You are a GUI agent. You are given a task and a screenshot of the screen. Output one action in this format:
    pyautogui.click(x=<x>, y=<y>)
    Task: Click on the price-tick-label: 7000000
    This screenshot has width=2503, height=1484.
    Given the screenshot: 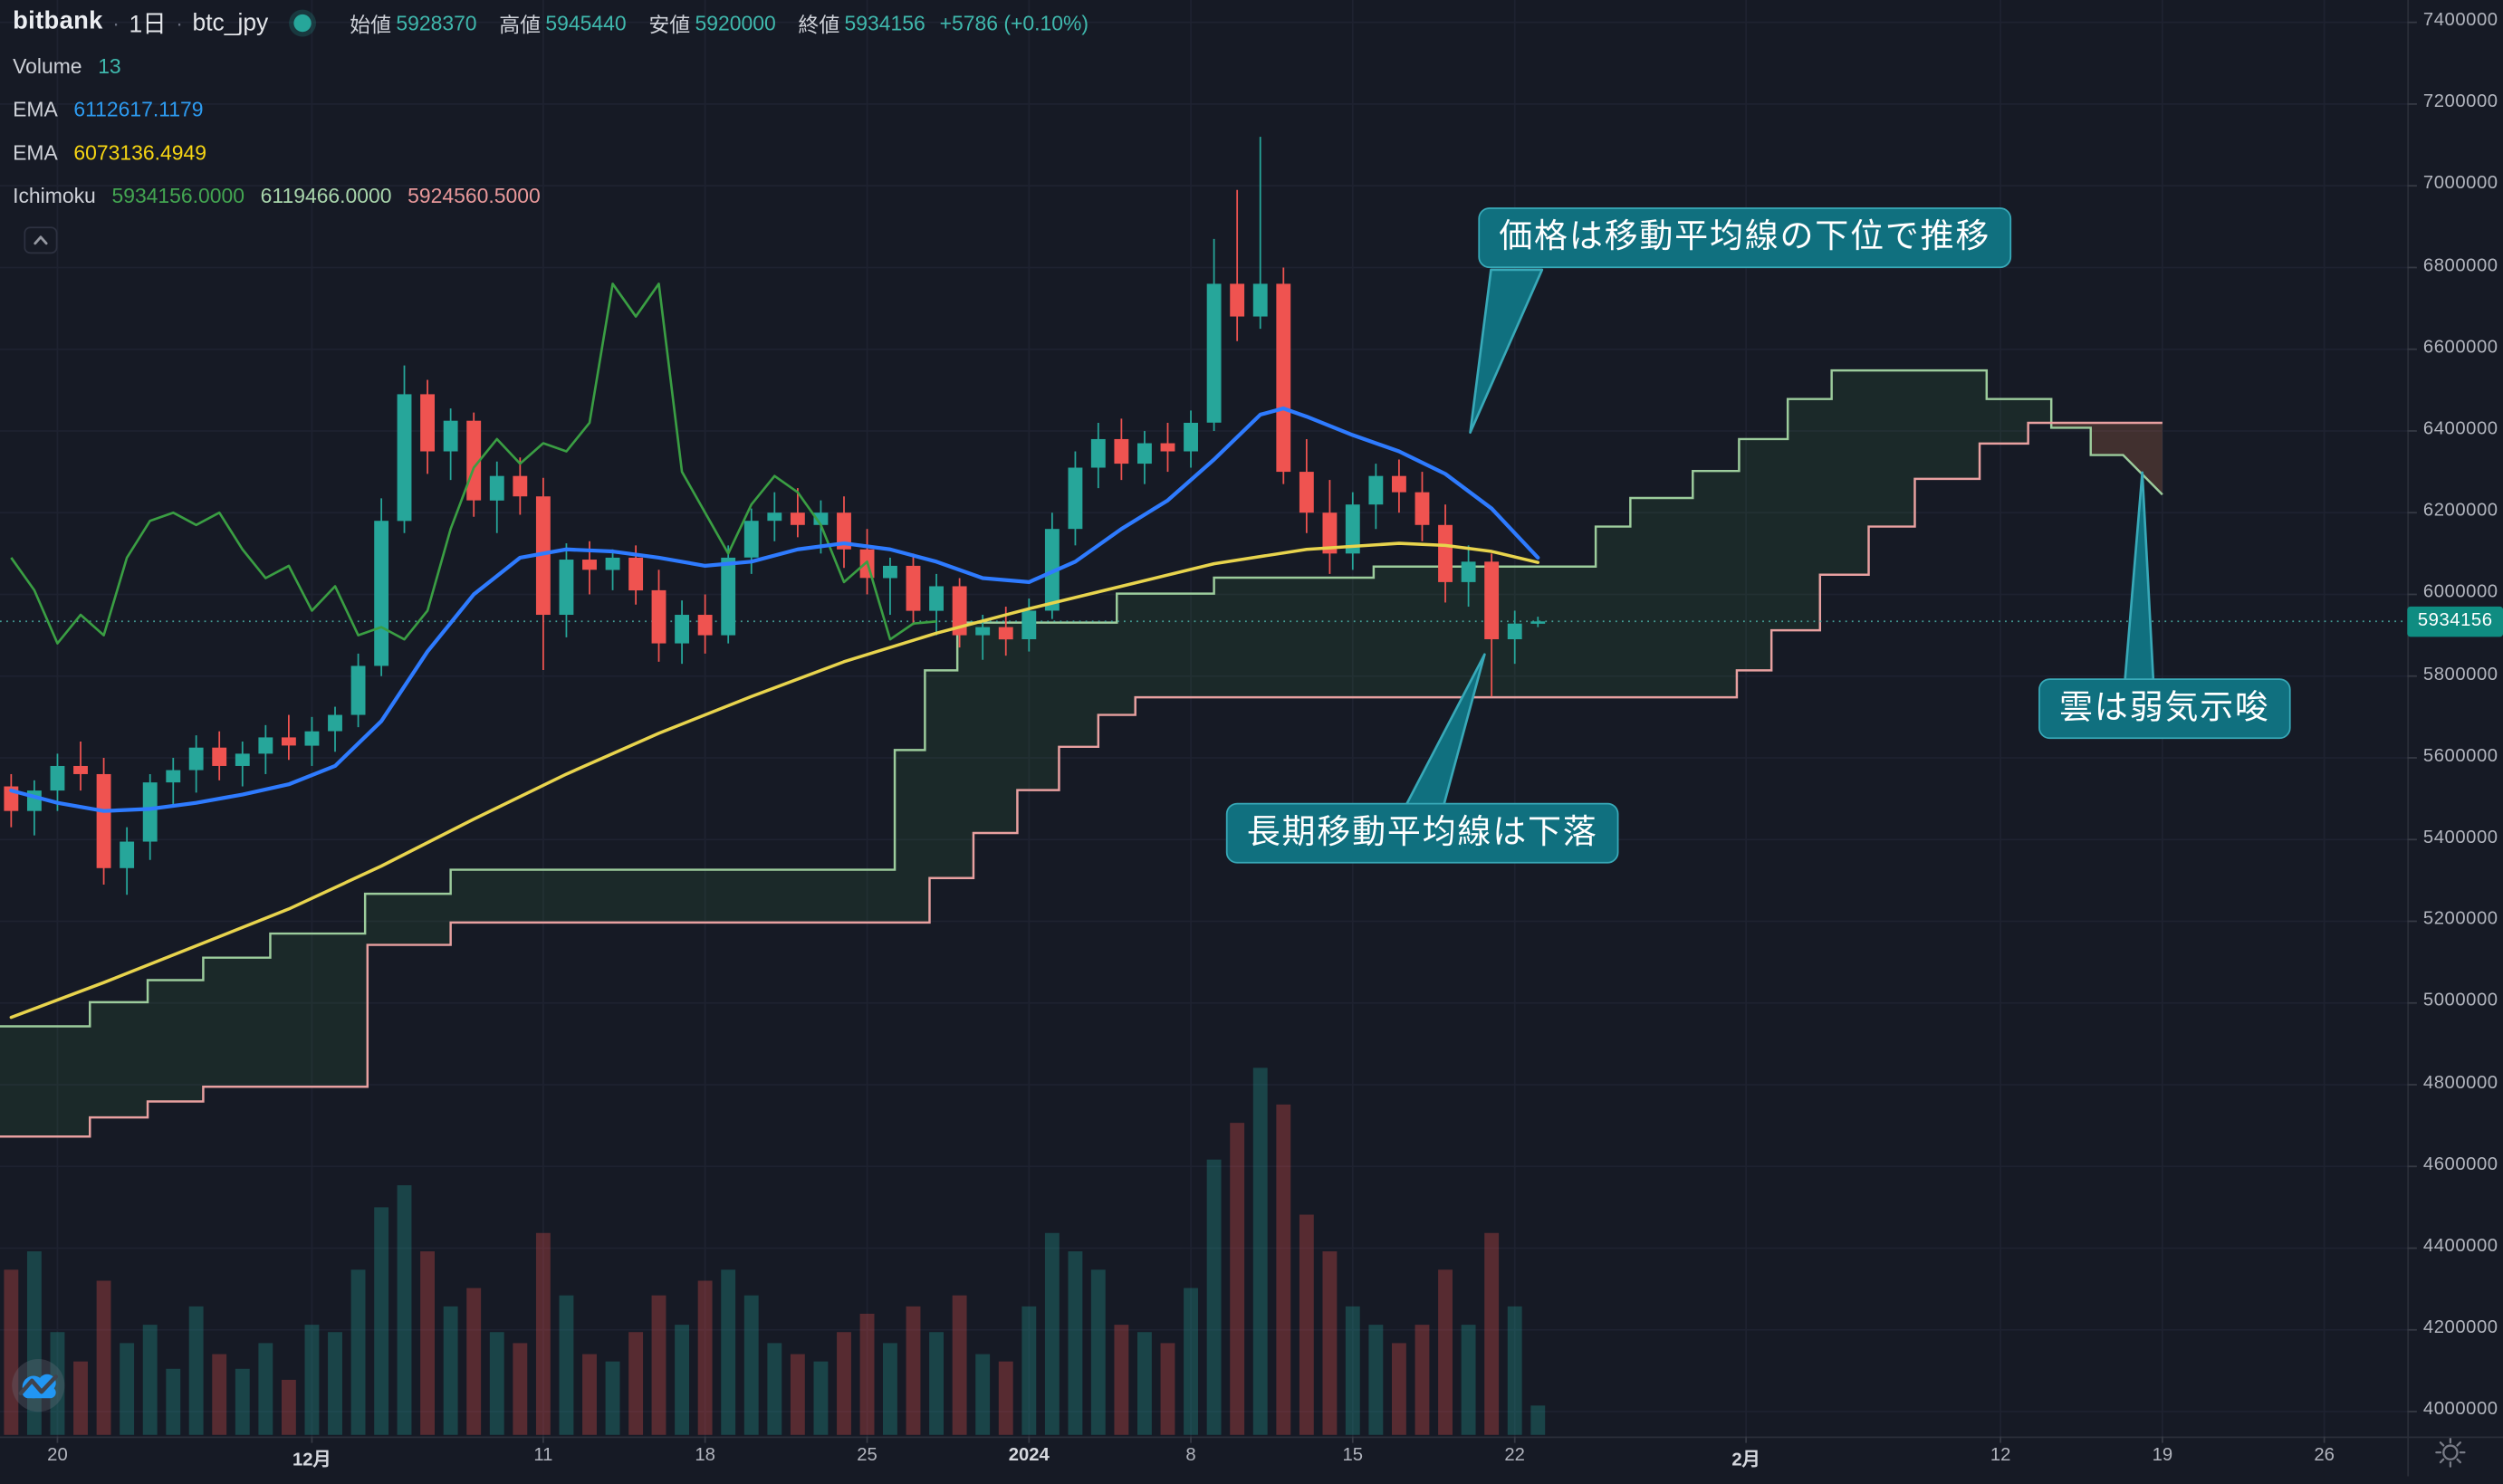 What is the action you would take?
    pyautogui.click(x=2460, y=184)
    